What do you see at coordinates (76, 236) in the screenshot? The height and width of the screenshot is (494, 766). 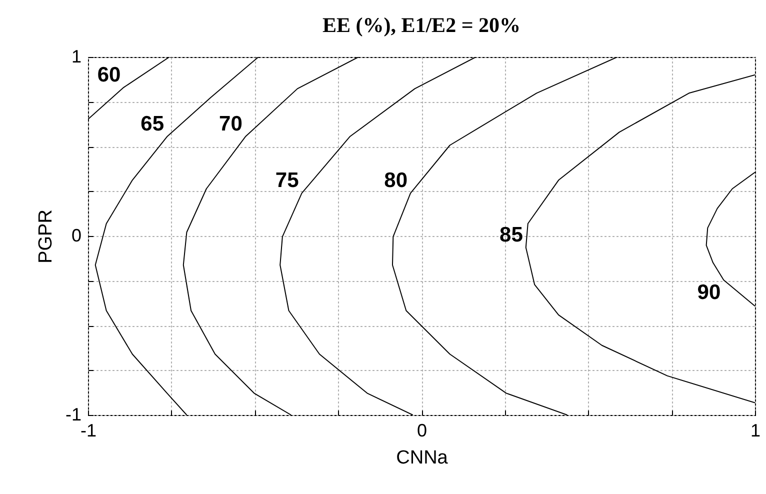 I see `y-tick-label: 0` at bounding box center [76, 236].